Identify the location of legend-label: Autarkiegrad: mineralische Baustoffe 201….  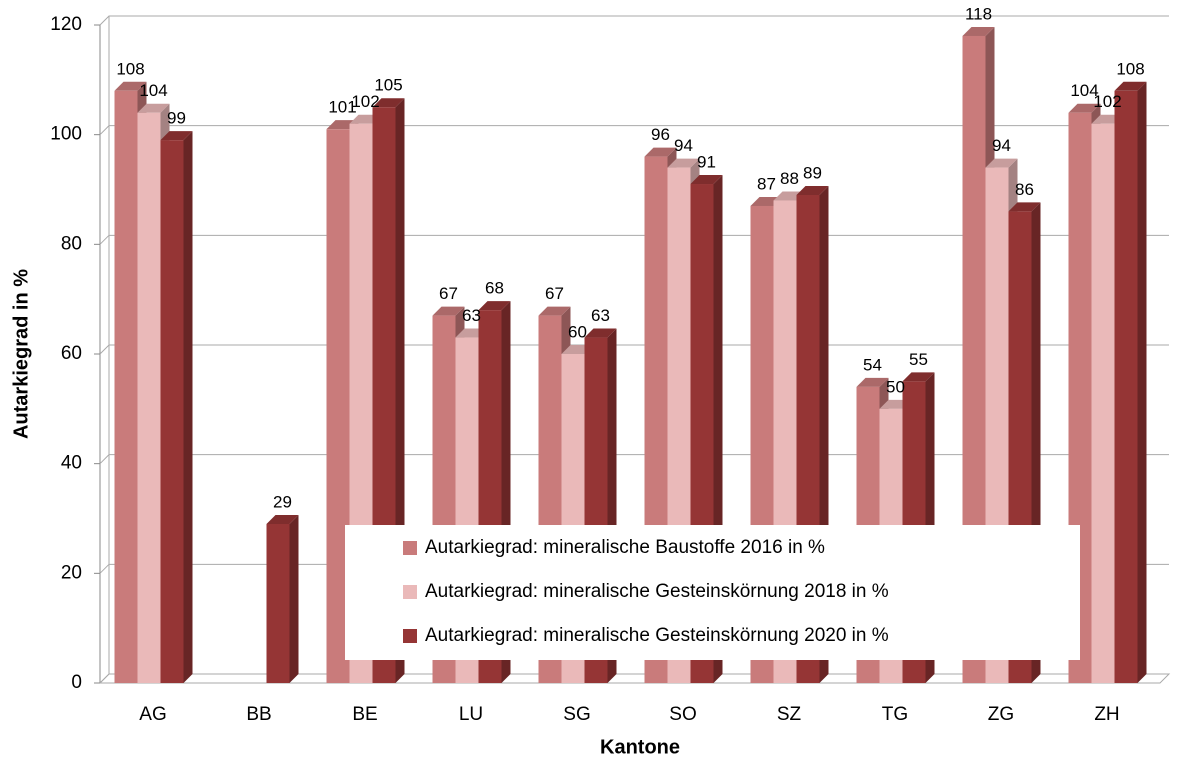
(625, 547).